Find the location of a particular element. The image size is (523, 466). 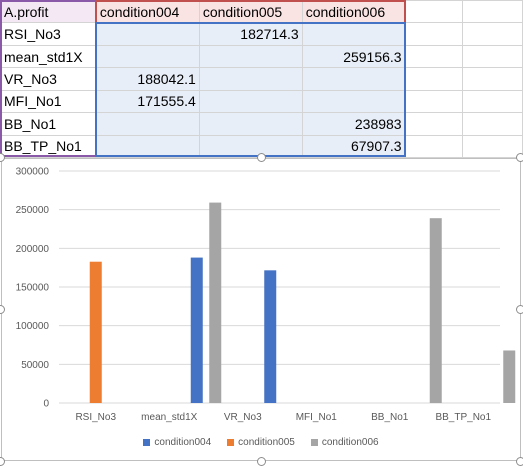

table-row: MFI_No1 171555.4 is located at coordinates (261, 101).